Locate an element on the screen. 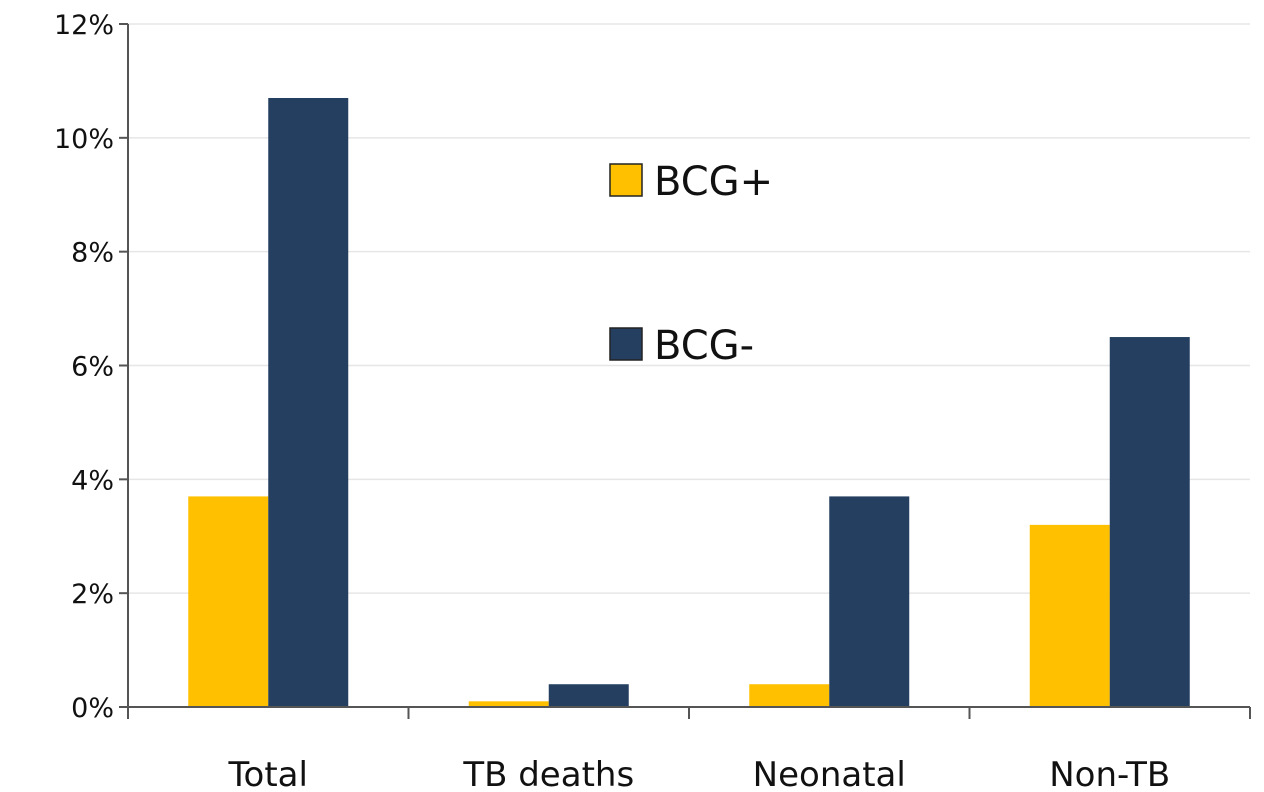  y-tick-labels: 0% 2% 4% 6% 8% 10% 12% is located at coordinates (91, 367).